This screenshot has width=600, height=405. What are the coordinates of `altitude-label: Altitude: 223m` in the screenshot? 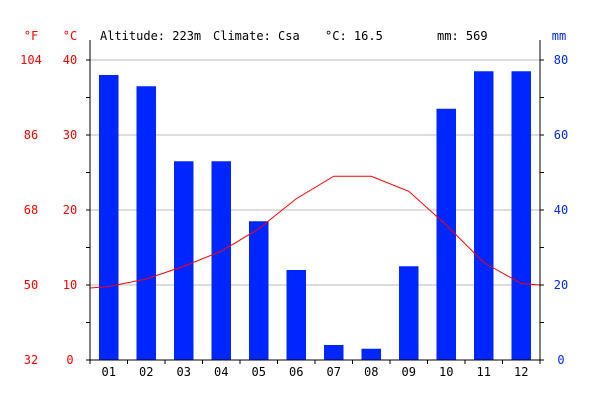 It's located at (150, 36).